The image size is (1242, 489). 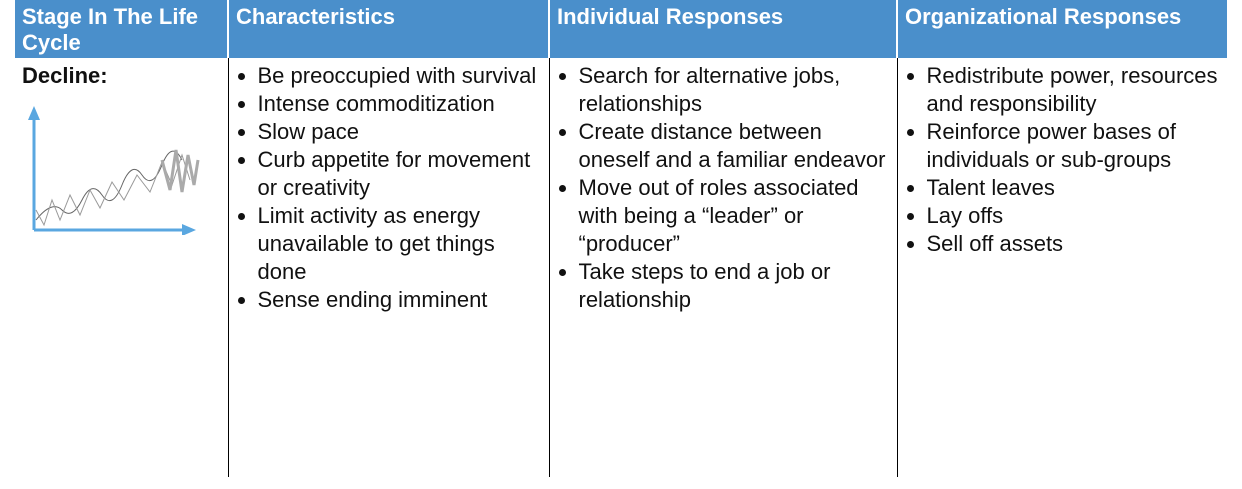 What do you see at coordinates (121, 267) in the screenshot?
I see `stage-cell: Decline:` at bounding box center [121, 267].